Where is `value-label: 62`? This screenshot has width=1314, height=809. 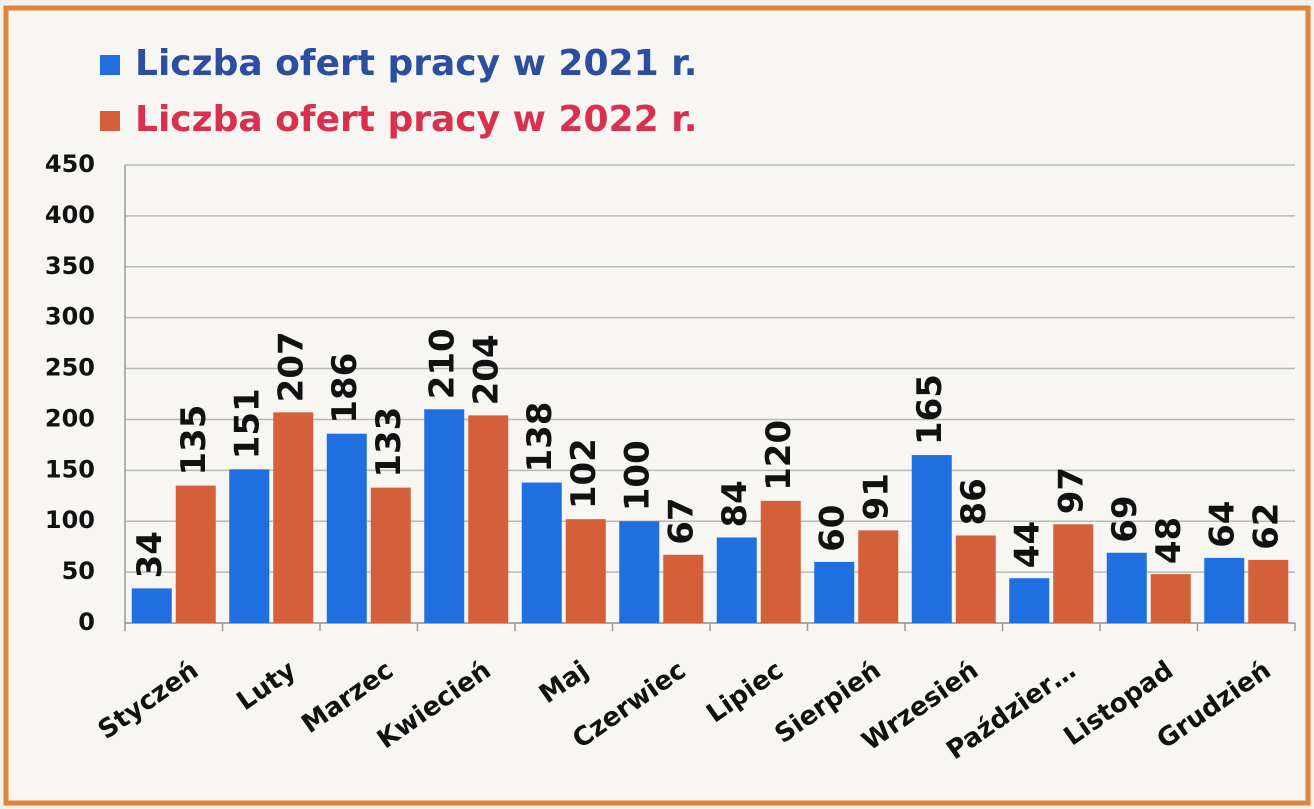
value-label: 62 is located at coordinates (1267, 526).